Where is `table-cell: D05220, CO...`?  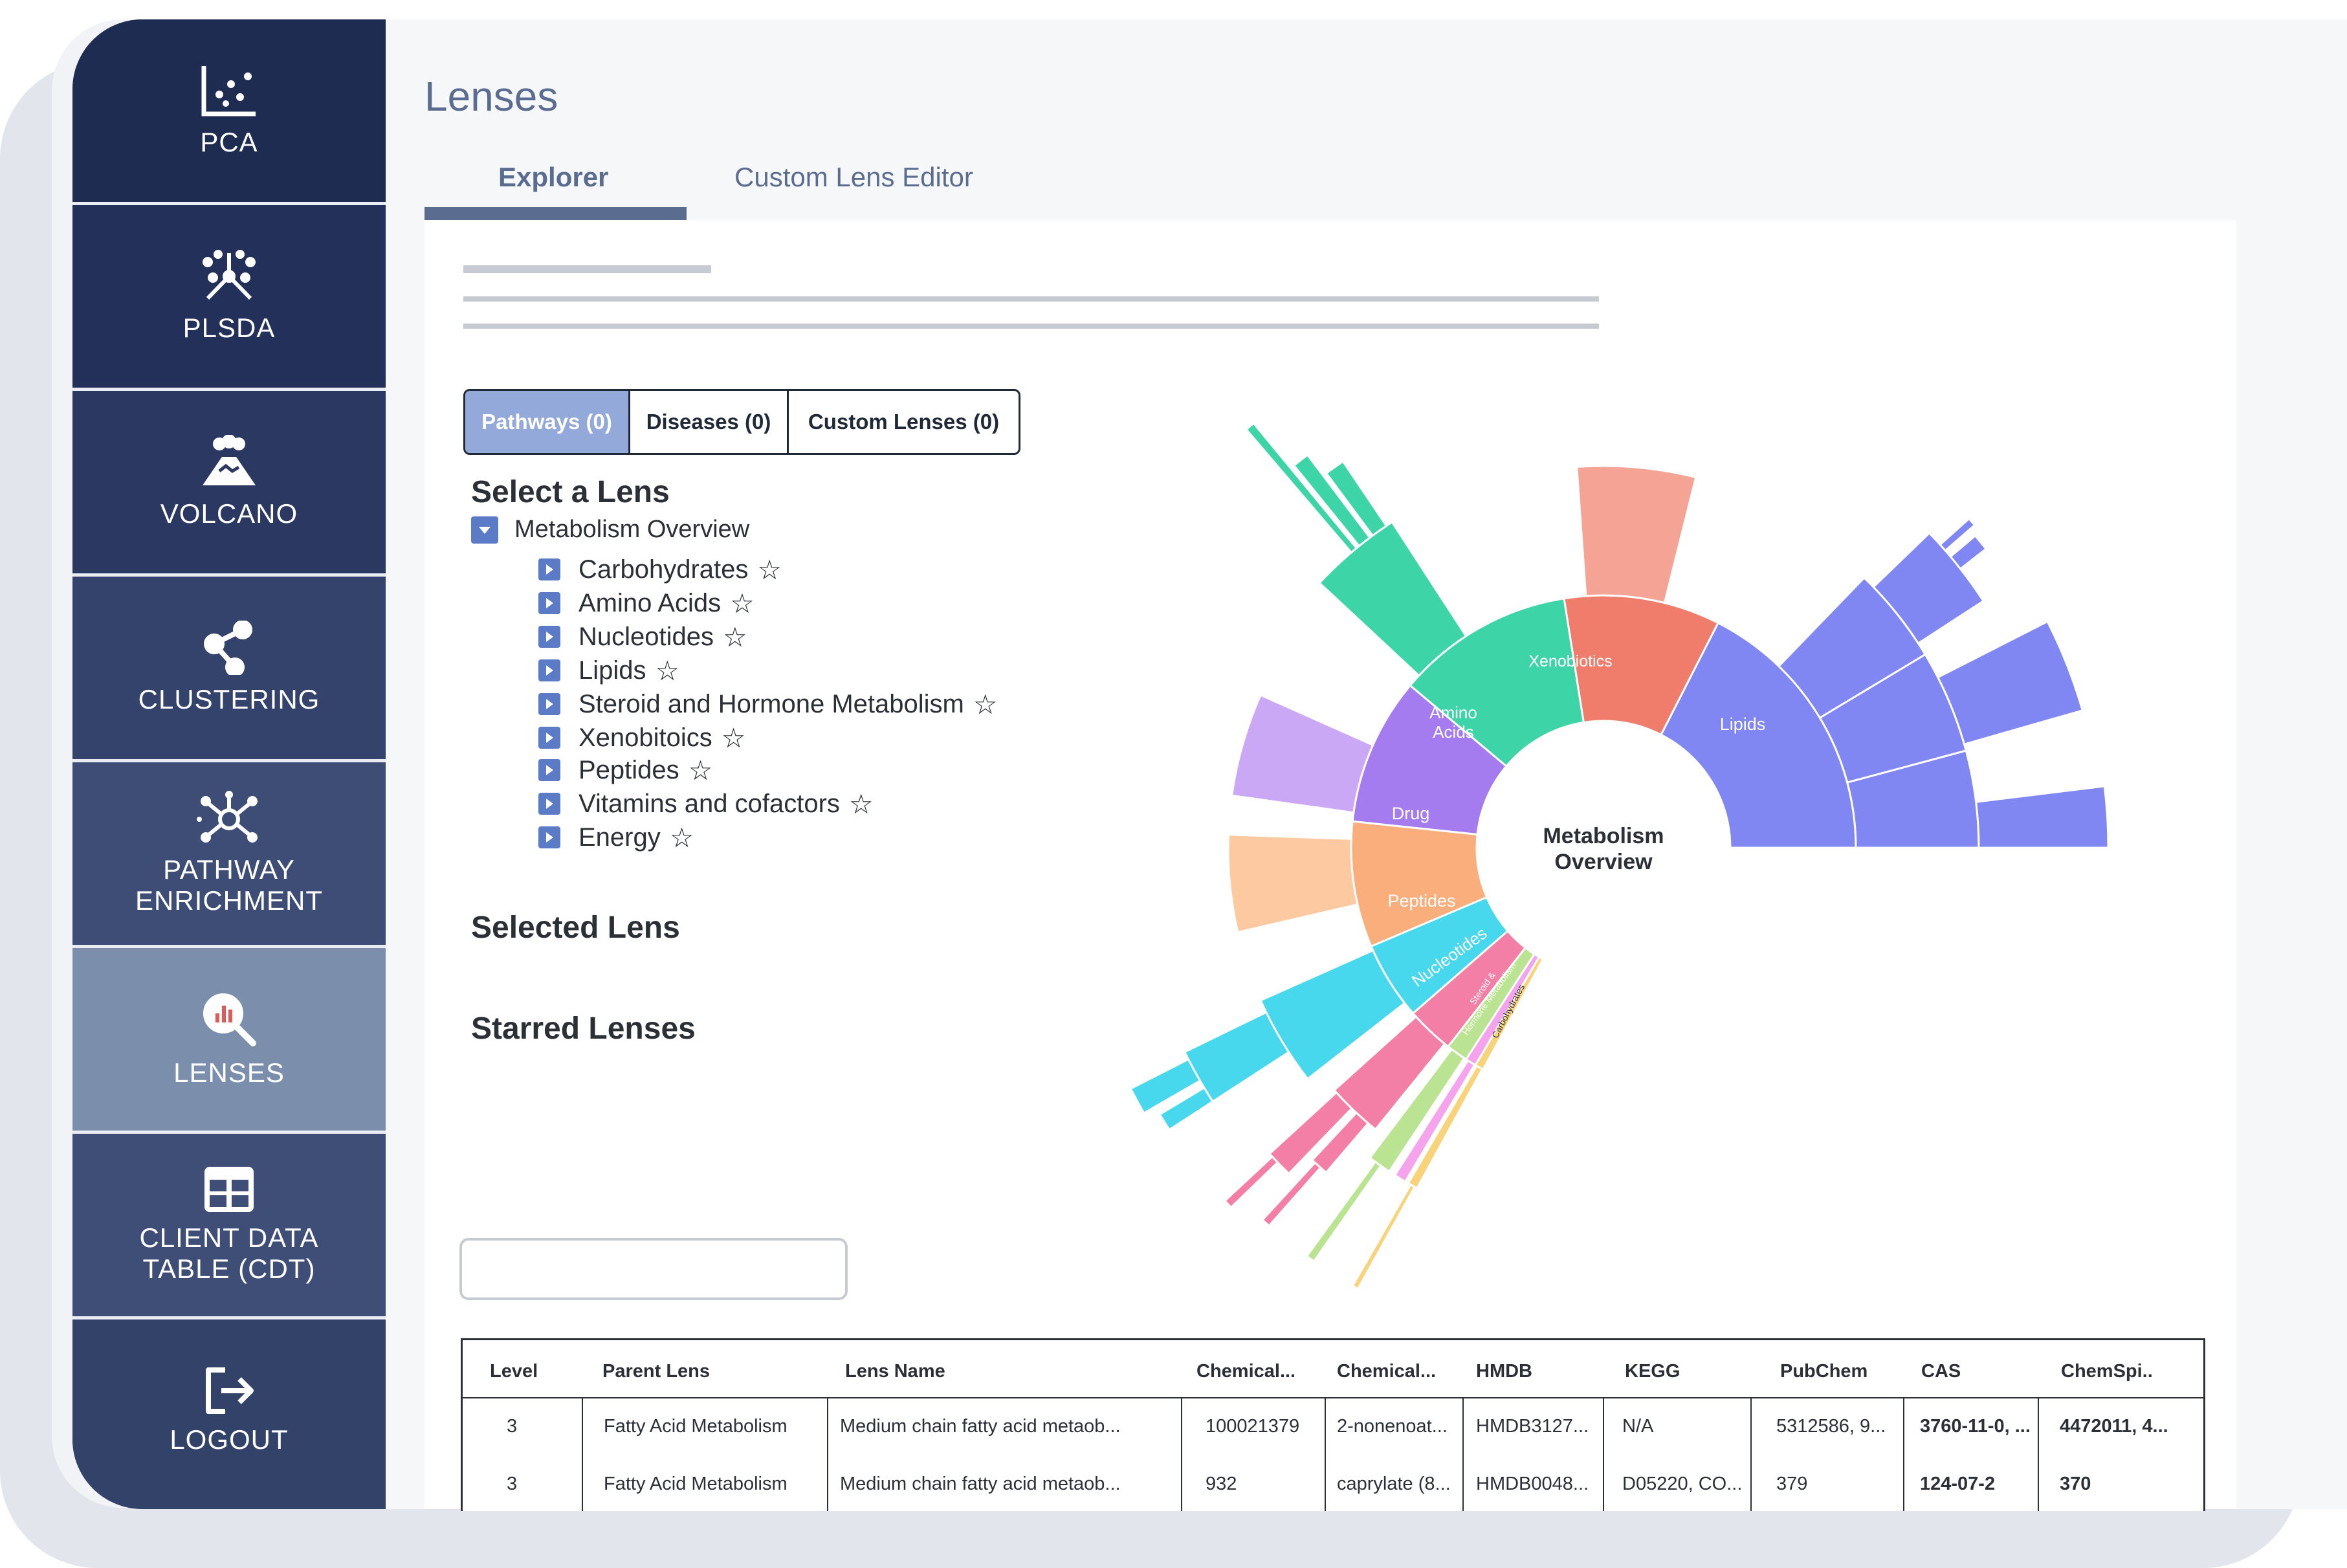
table-cell: D05220, CO... is located at coordinates (1682, 1484).